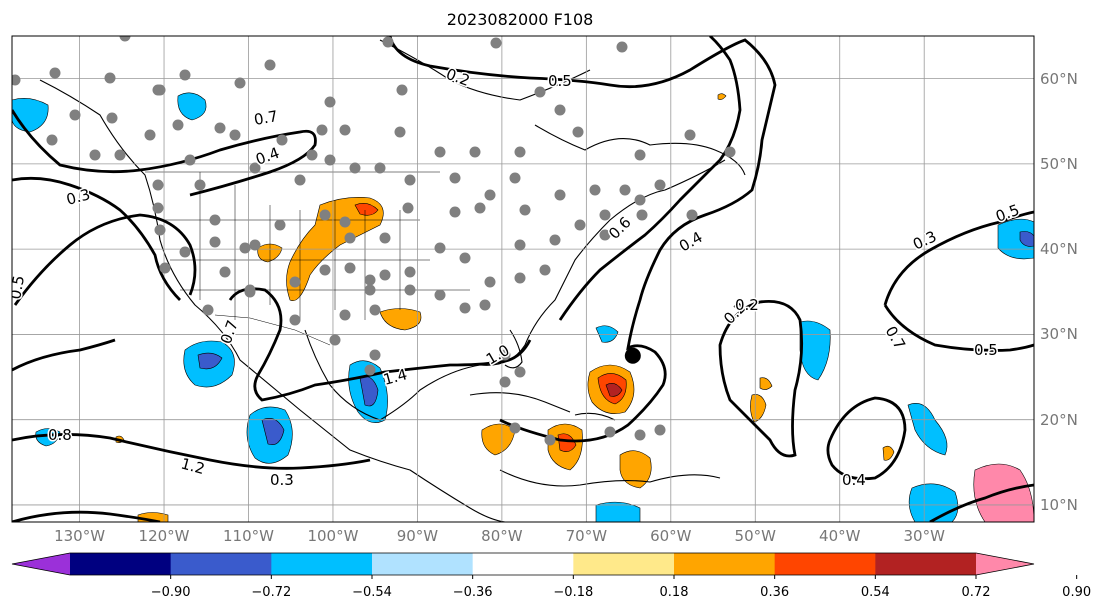 The image size is (1102, 613). I want to click on latitude-tick-label: 30°N, so click(1059, 334).